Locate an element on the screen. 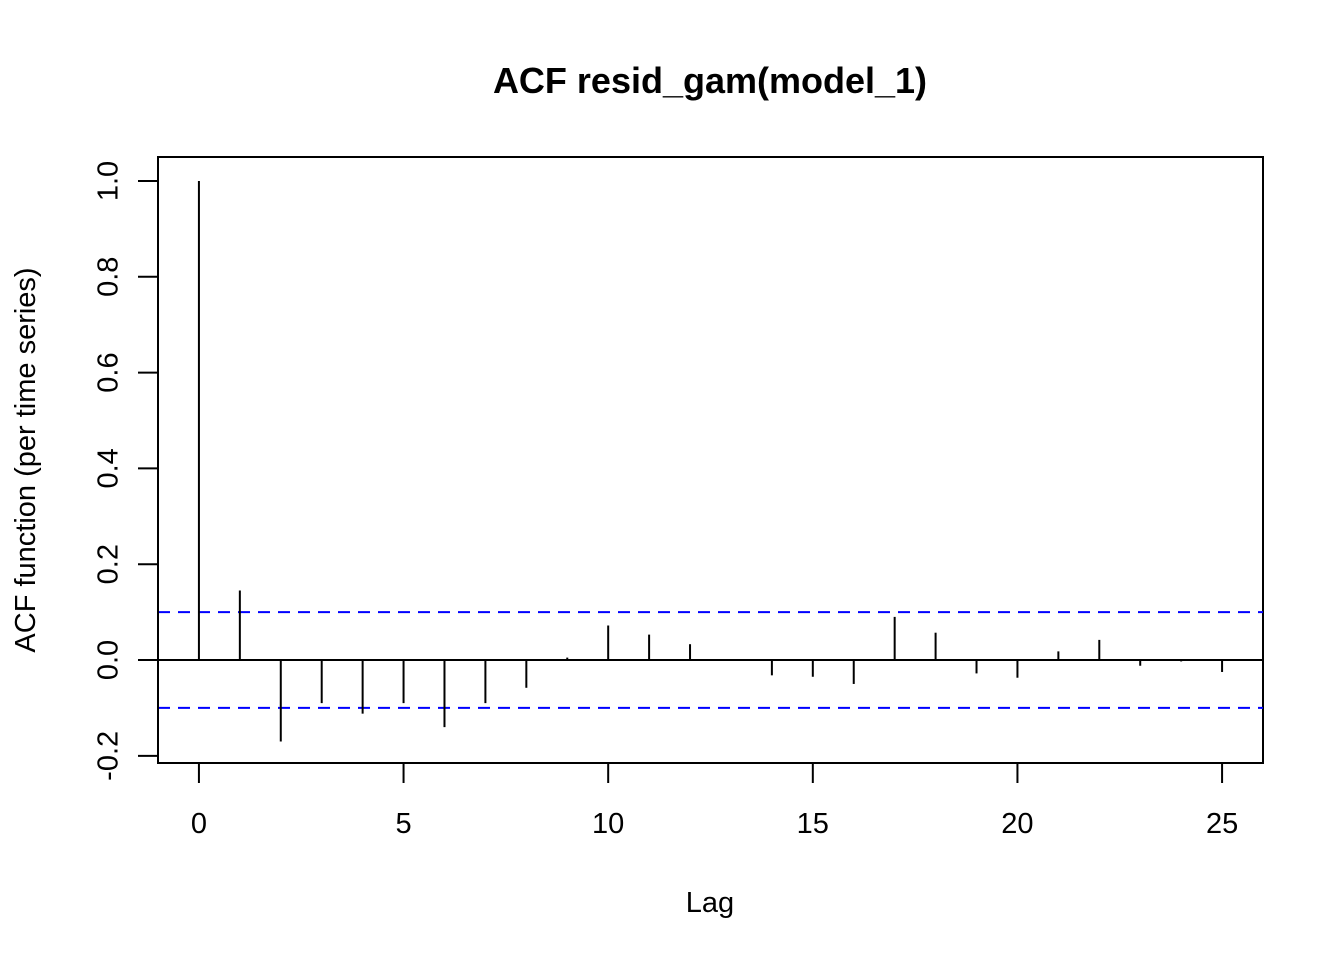  y-tick-label--0.2: -0.2 is located at coordinates (109, 756).